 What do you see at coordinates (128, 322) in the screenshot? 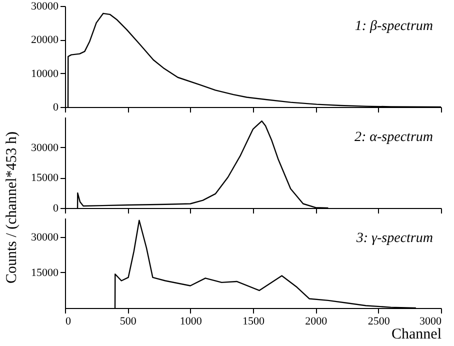
I see `x-tick-label: 500` at bounding box center [128, 322].